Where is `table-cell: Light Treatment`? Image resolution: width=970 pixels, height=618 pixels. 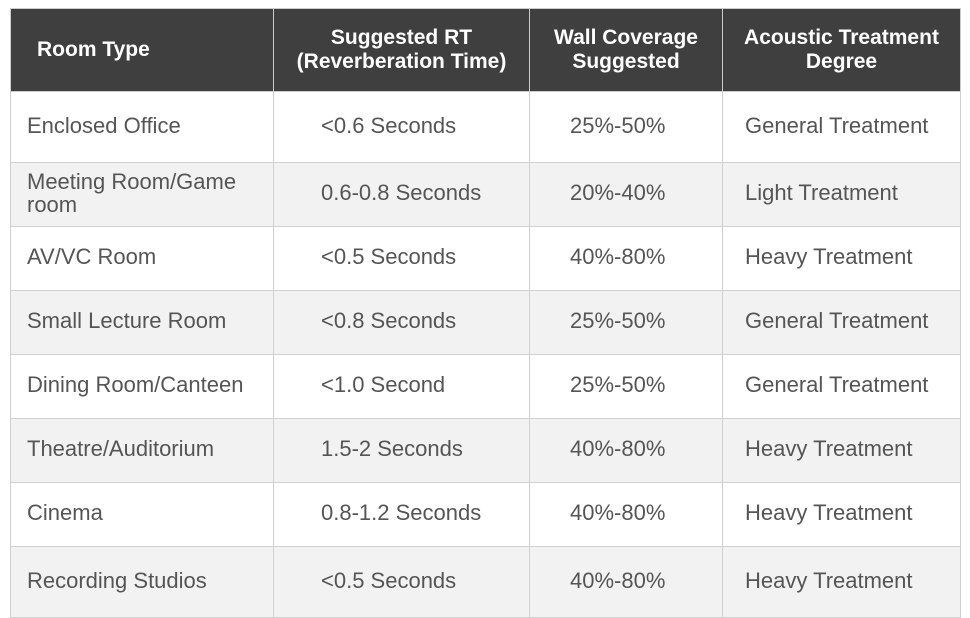
table-cell: Light Treatment is located at coordinates (841, 194).